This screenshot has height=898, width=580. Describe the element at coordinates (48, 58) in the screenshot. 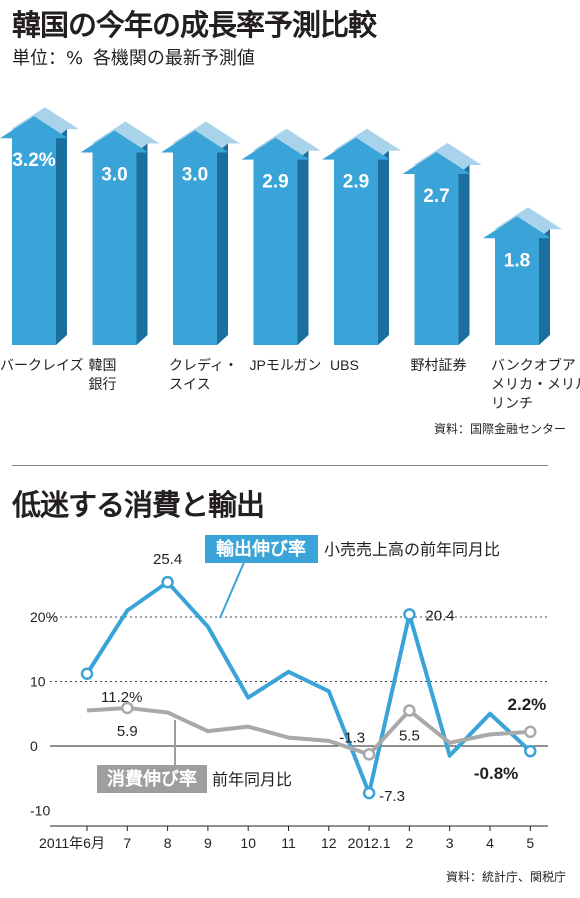

I see `unit-label: 単位：%` at that location.